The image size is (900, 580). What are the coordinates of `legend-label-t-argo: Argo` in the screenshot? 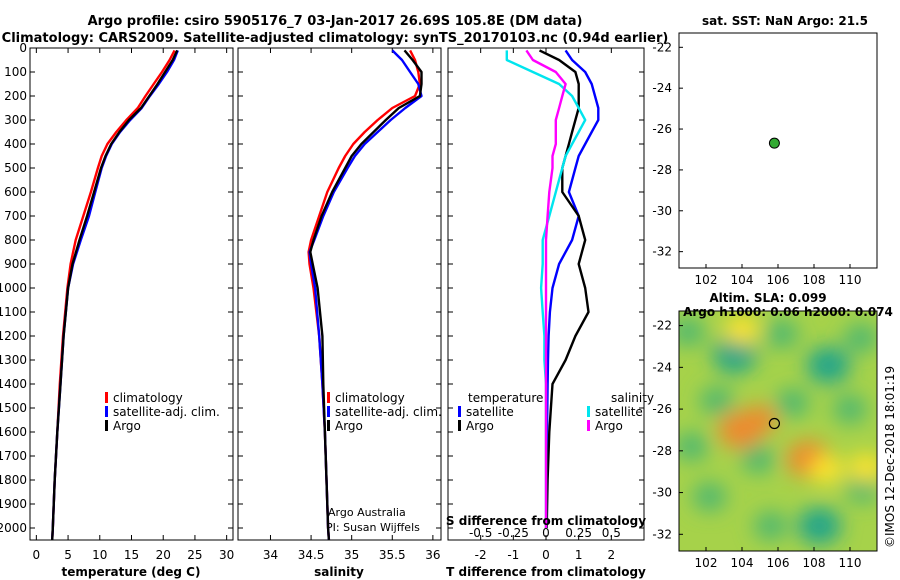 It's located at (480, 426).